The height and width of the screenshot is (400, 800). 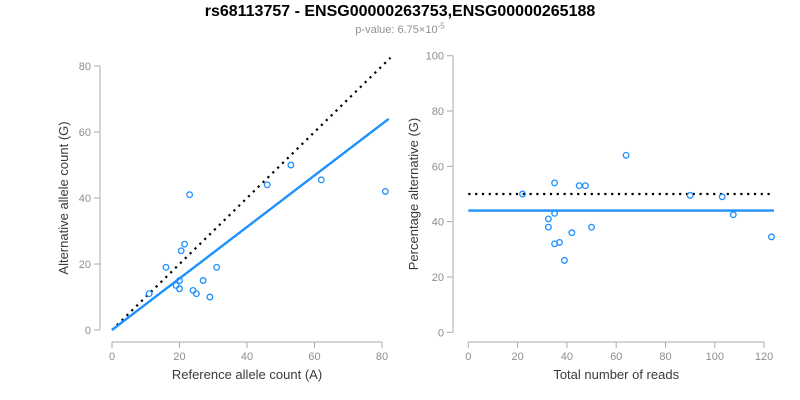 What do you see at coordinates (764, 357) in the screenshot?
I see `x-tick-label: 120` at bounding box center [764, 357].